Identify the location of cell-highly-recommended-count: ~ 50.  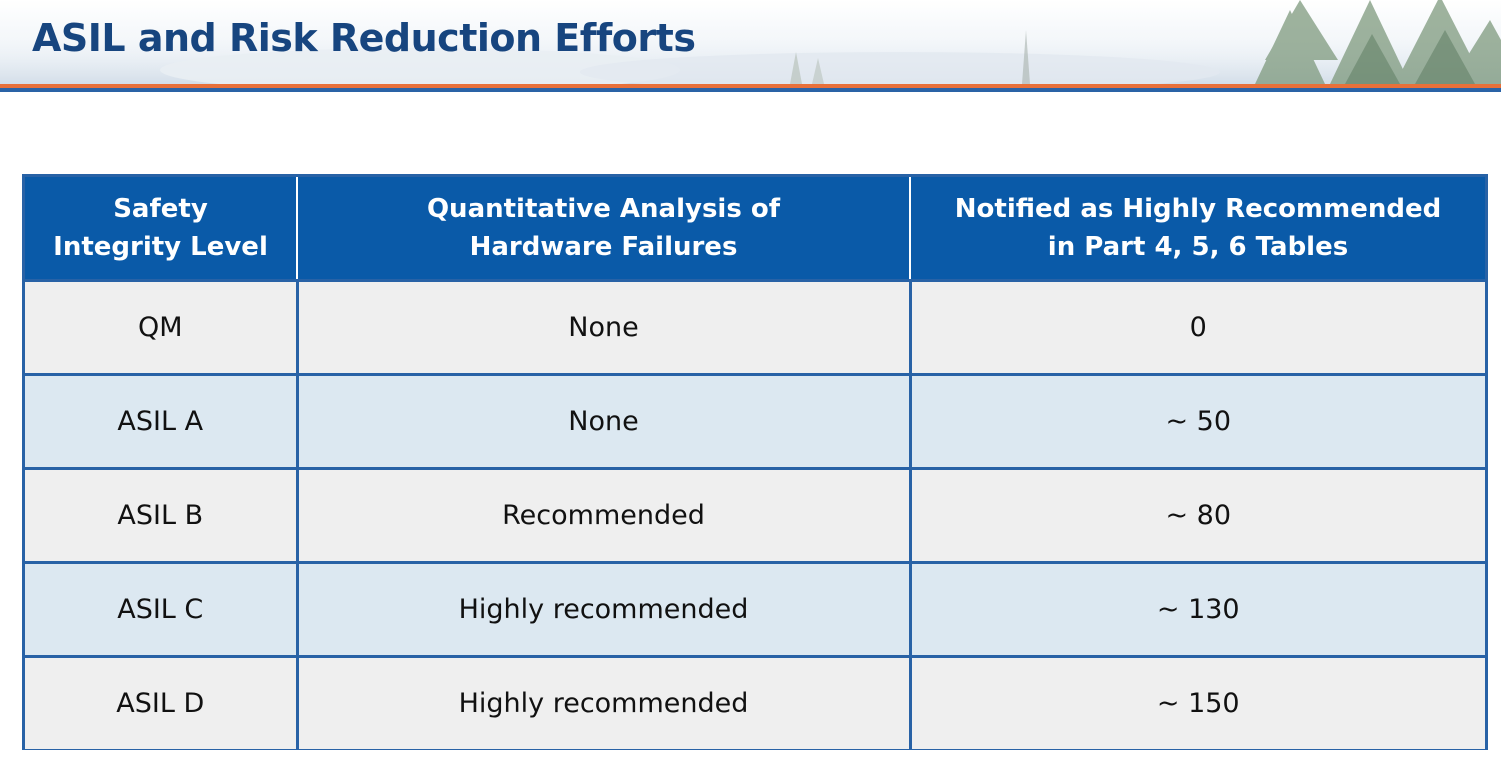
(1196, 421).